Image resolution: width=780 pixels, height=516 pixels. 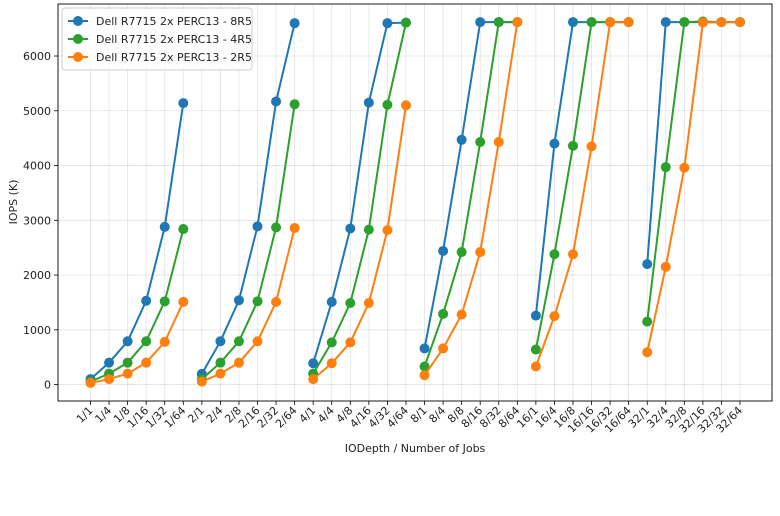 What do you see at coordinates (37, 56) in the screenshot?
I see `y-tick-label: 6000` at bounding box center [37, 56].